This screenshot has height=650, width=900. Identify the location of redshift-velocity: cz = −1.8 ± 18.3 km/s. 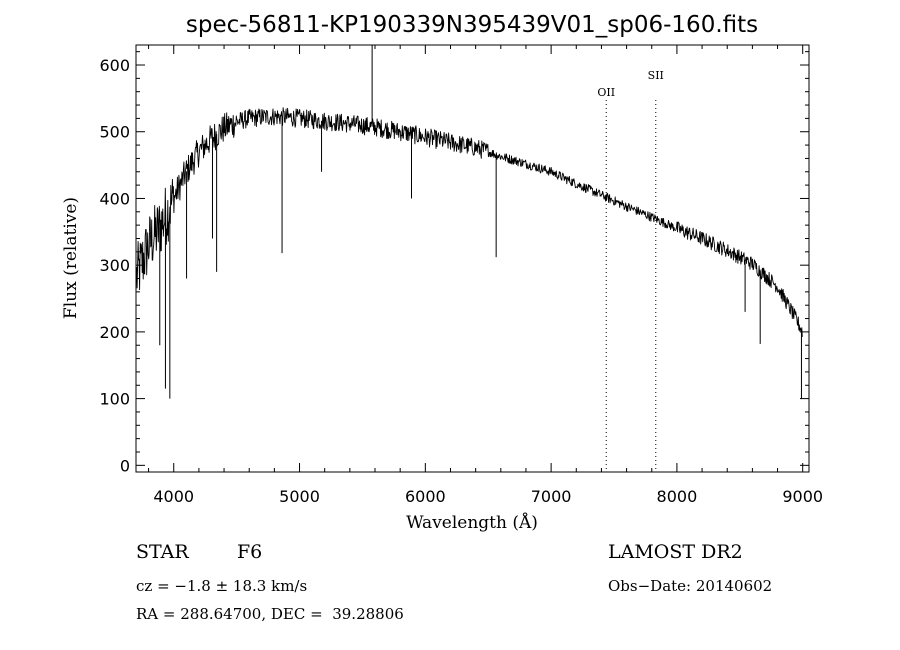
(222, 586).